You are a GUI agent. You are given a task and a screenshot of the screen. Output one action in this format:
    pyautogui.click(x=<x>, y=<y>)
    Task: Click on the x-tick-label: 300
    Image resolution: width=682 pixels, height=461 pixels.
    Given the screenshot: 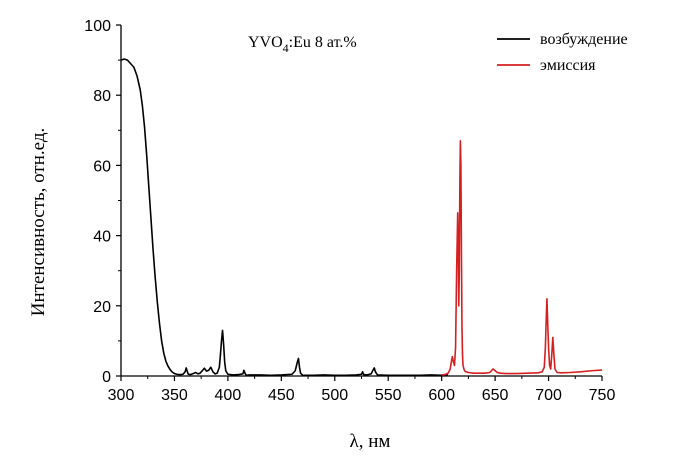 What is the action you would take?
    pyautogui.click(x=121, y=395)
    